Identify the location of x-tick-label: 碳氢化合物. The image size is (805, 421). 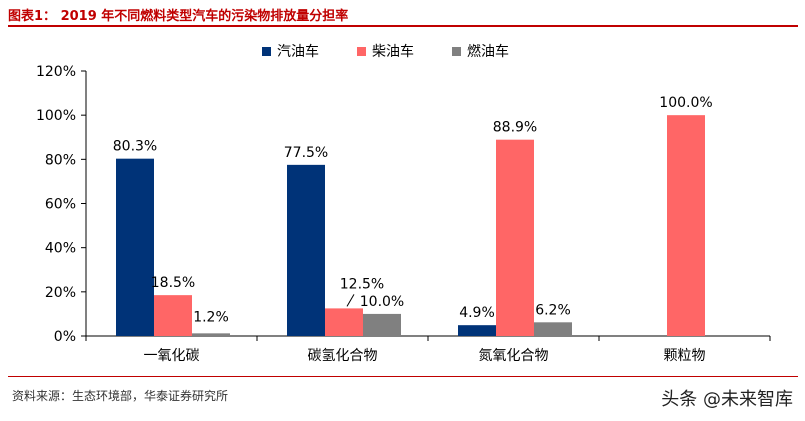
(343, 356).